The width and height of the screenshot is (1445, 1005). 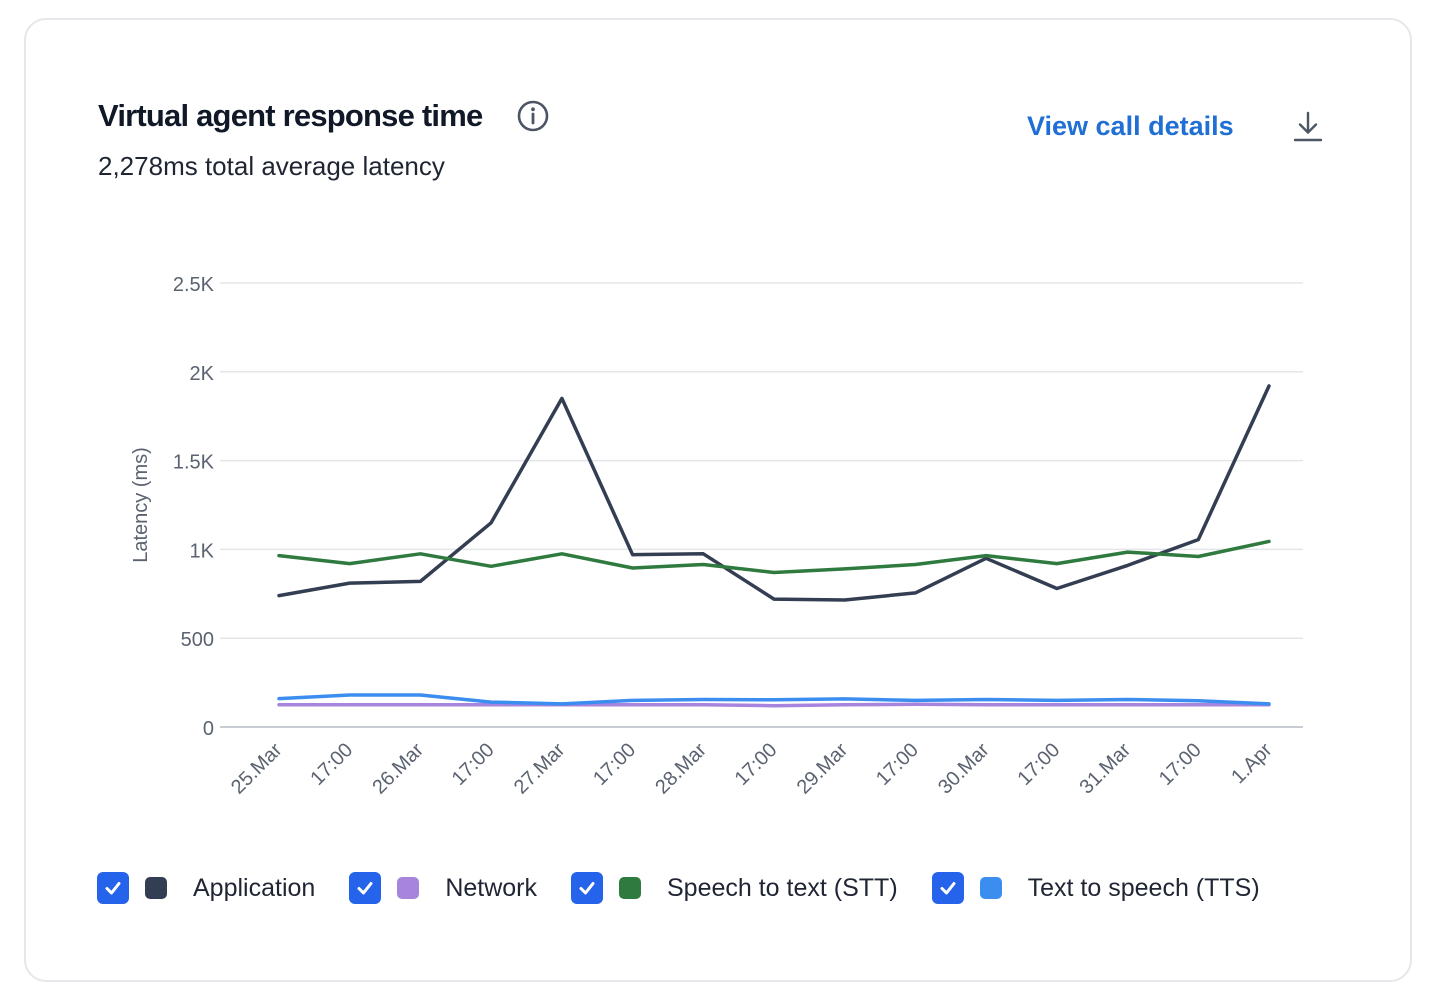 What do you see at coordinates (202, 374) in the screenshot?
I see `y-tick-label: 2K` at bounding box center [202, 374].